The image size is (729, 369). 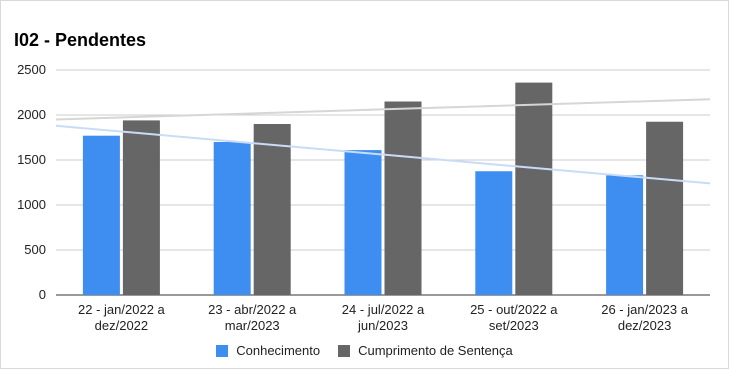 What do you see at coordinates (383, 309) in the screenshot?
I see `x-tick-label: 24 - jul/2022 a` at bounding box center [383, 309].